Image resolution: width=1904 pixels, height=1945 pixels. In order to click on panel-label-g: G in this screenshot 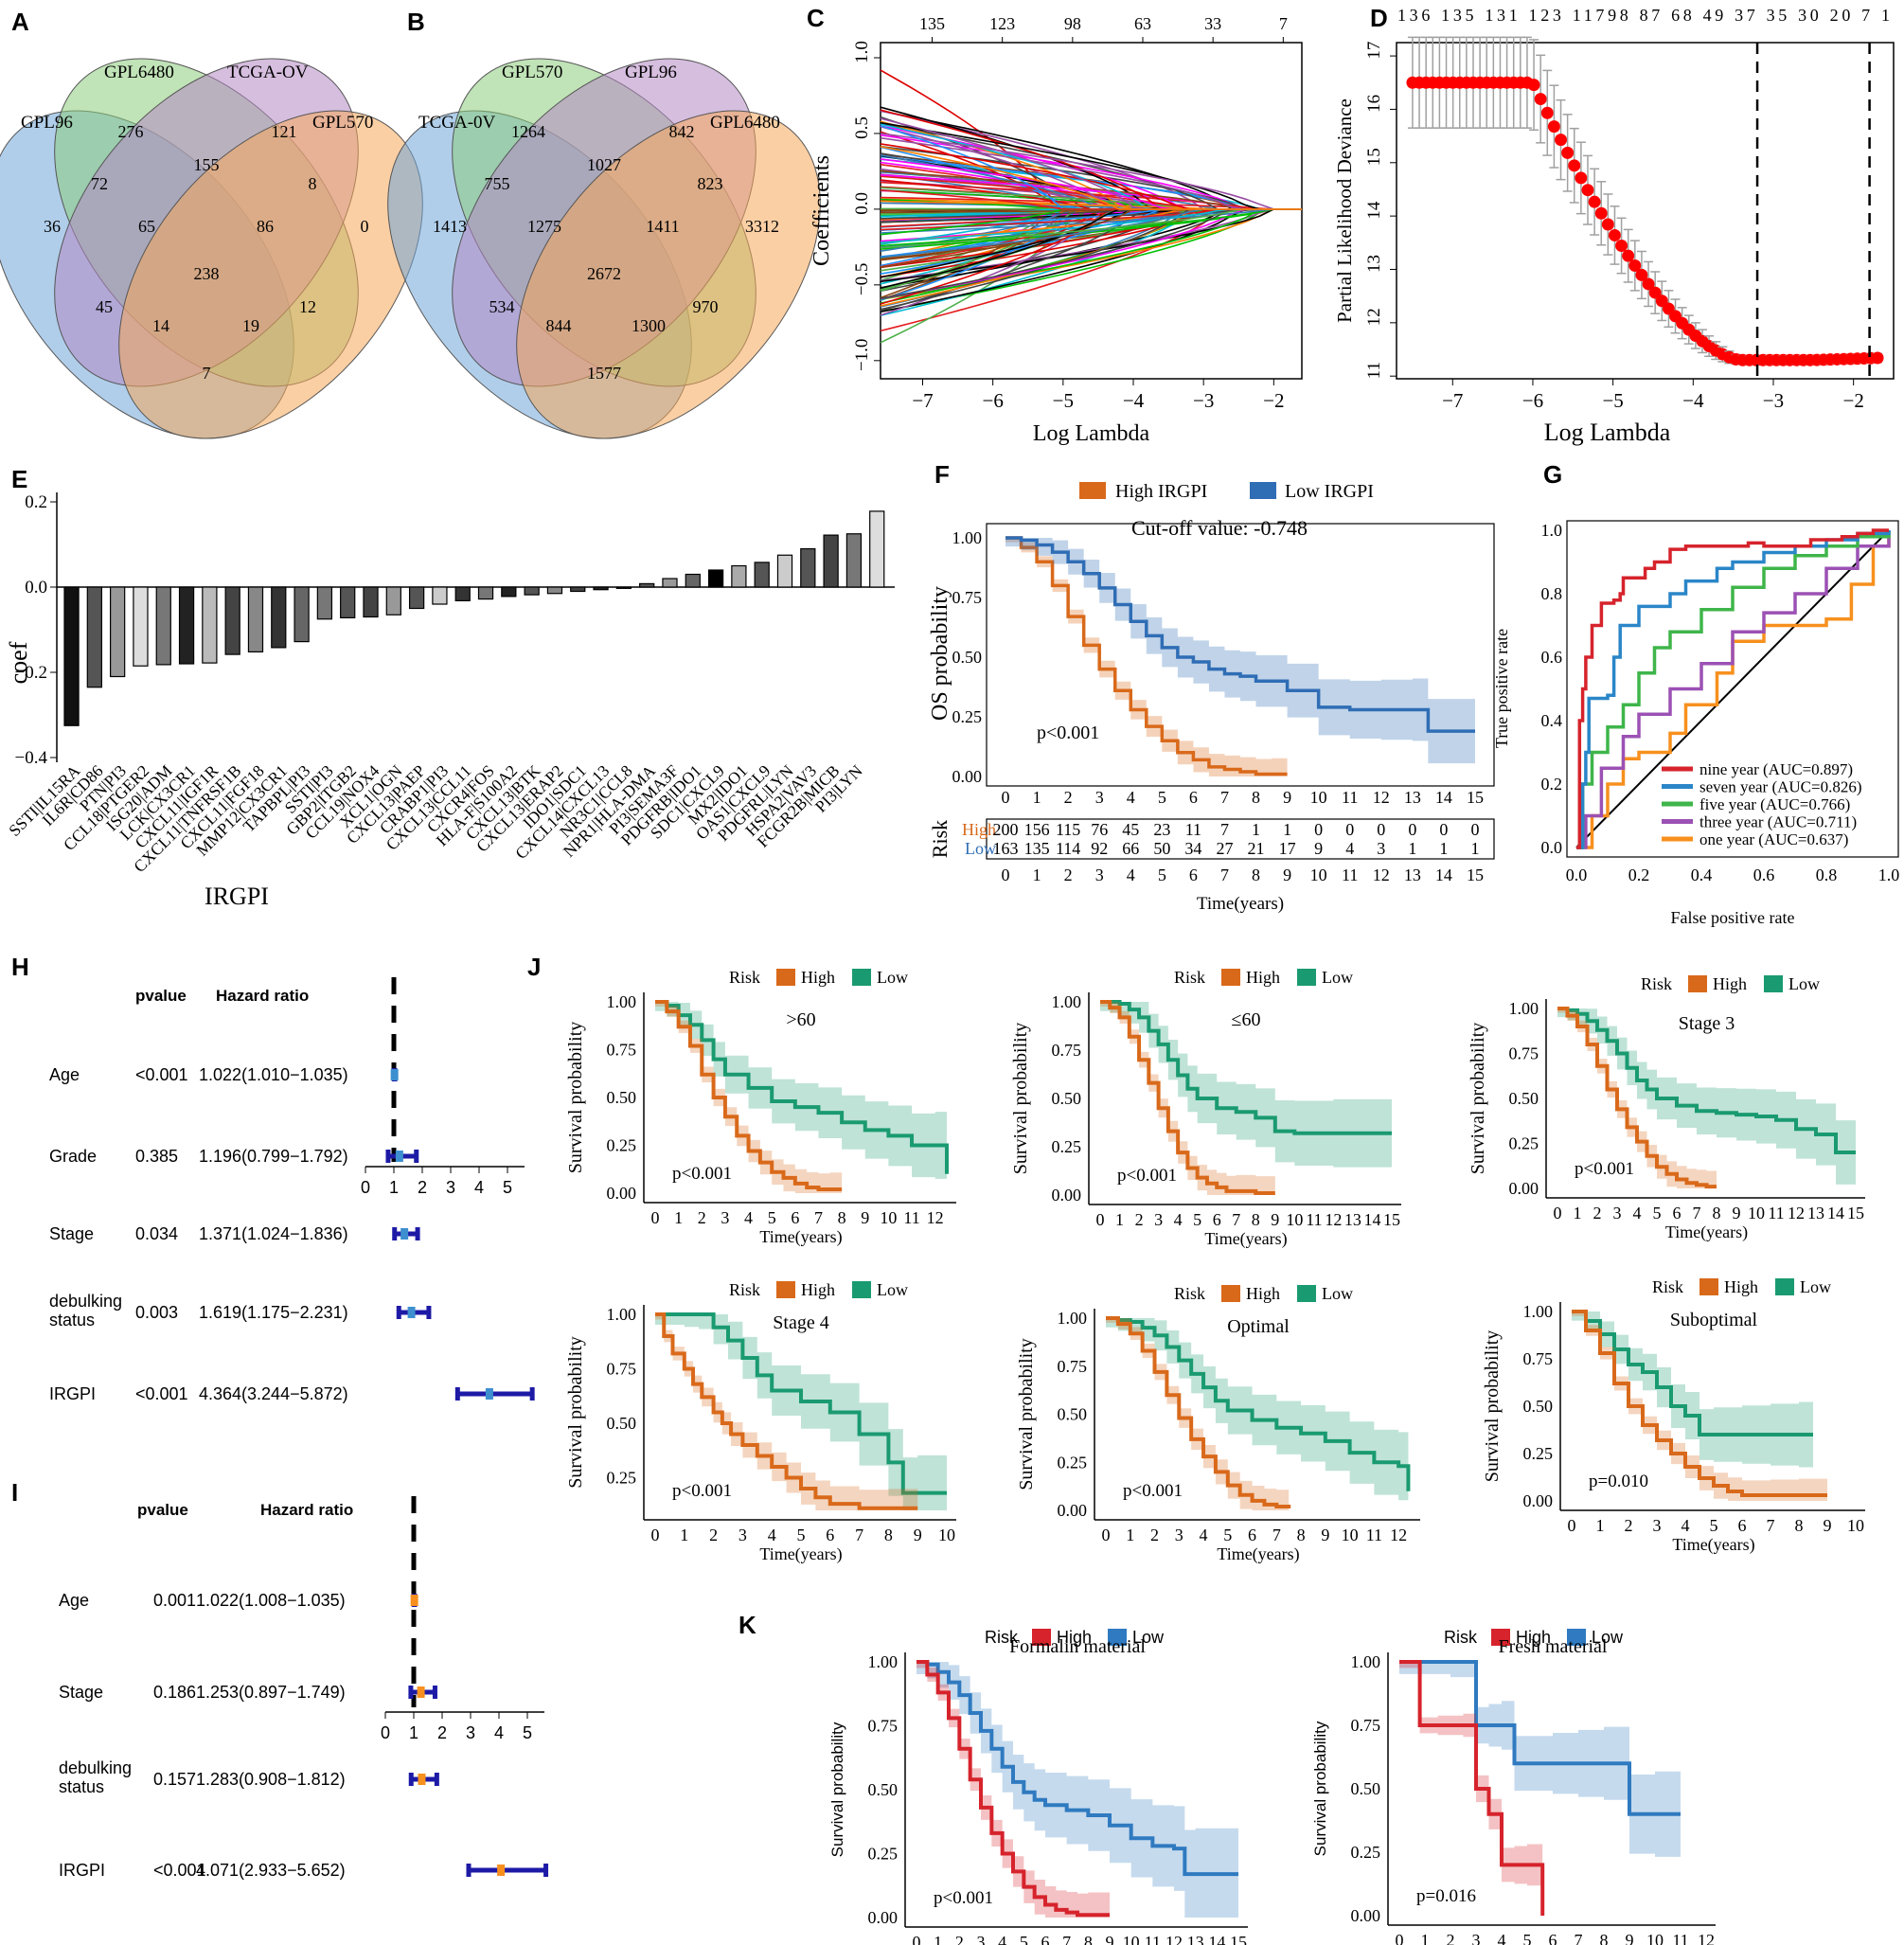, I will do `click(1552, 475)`.